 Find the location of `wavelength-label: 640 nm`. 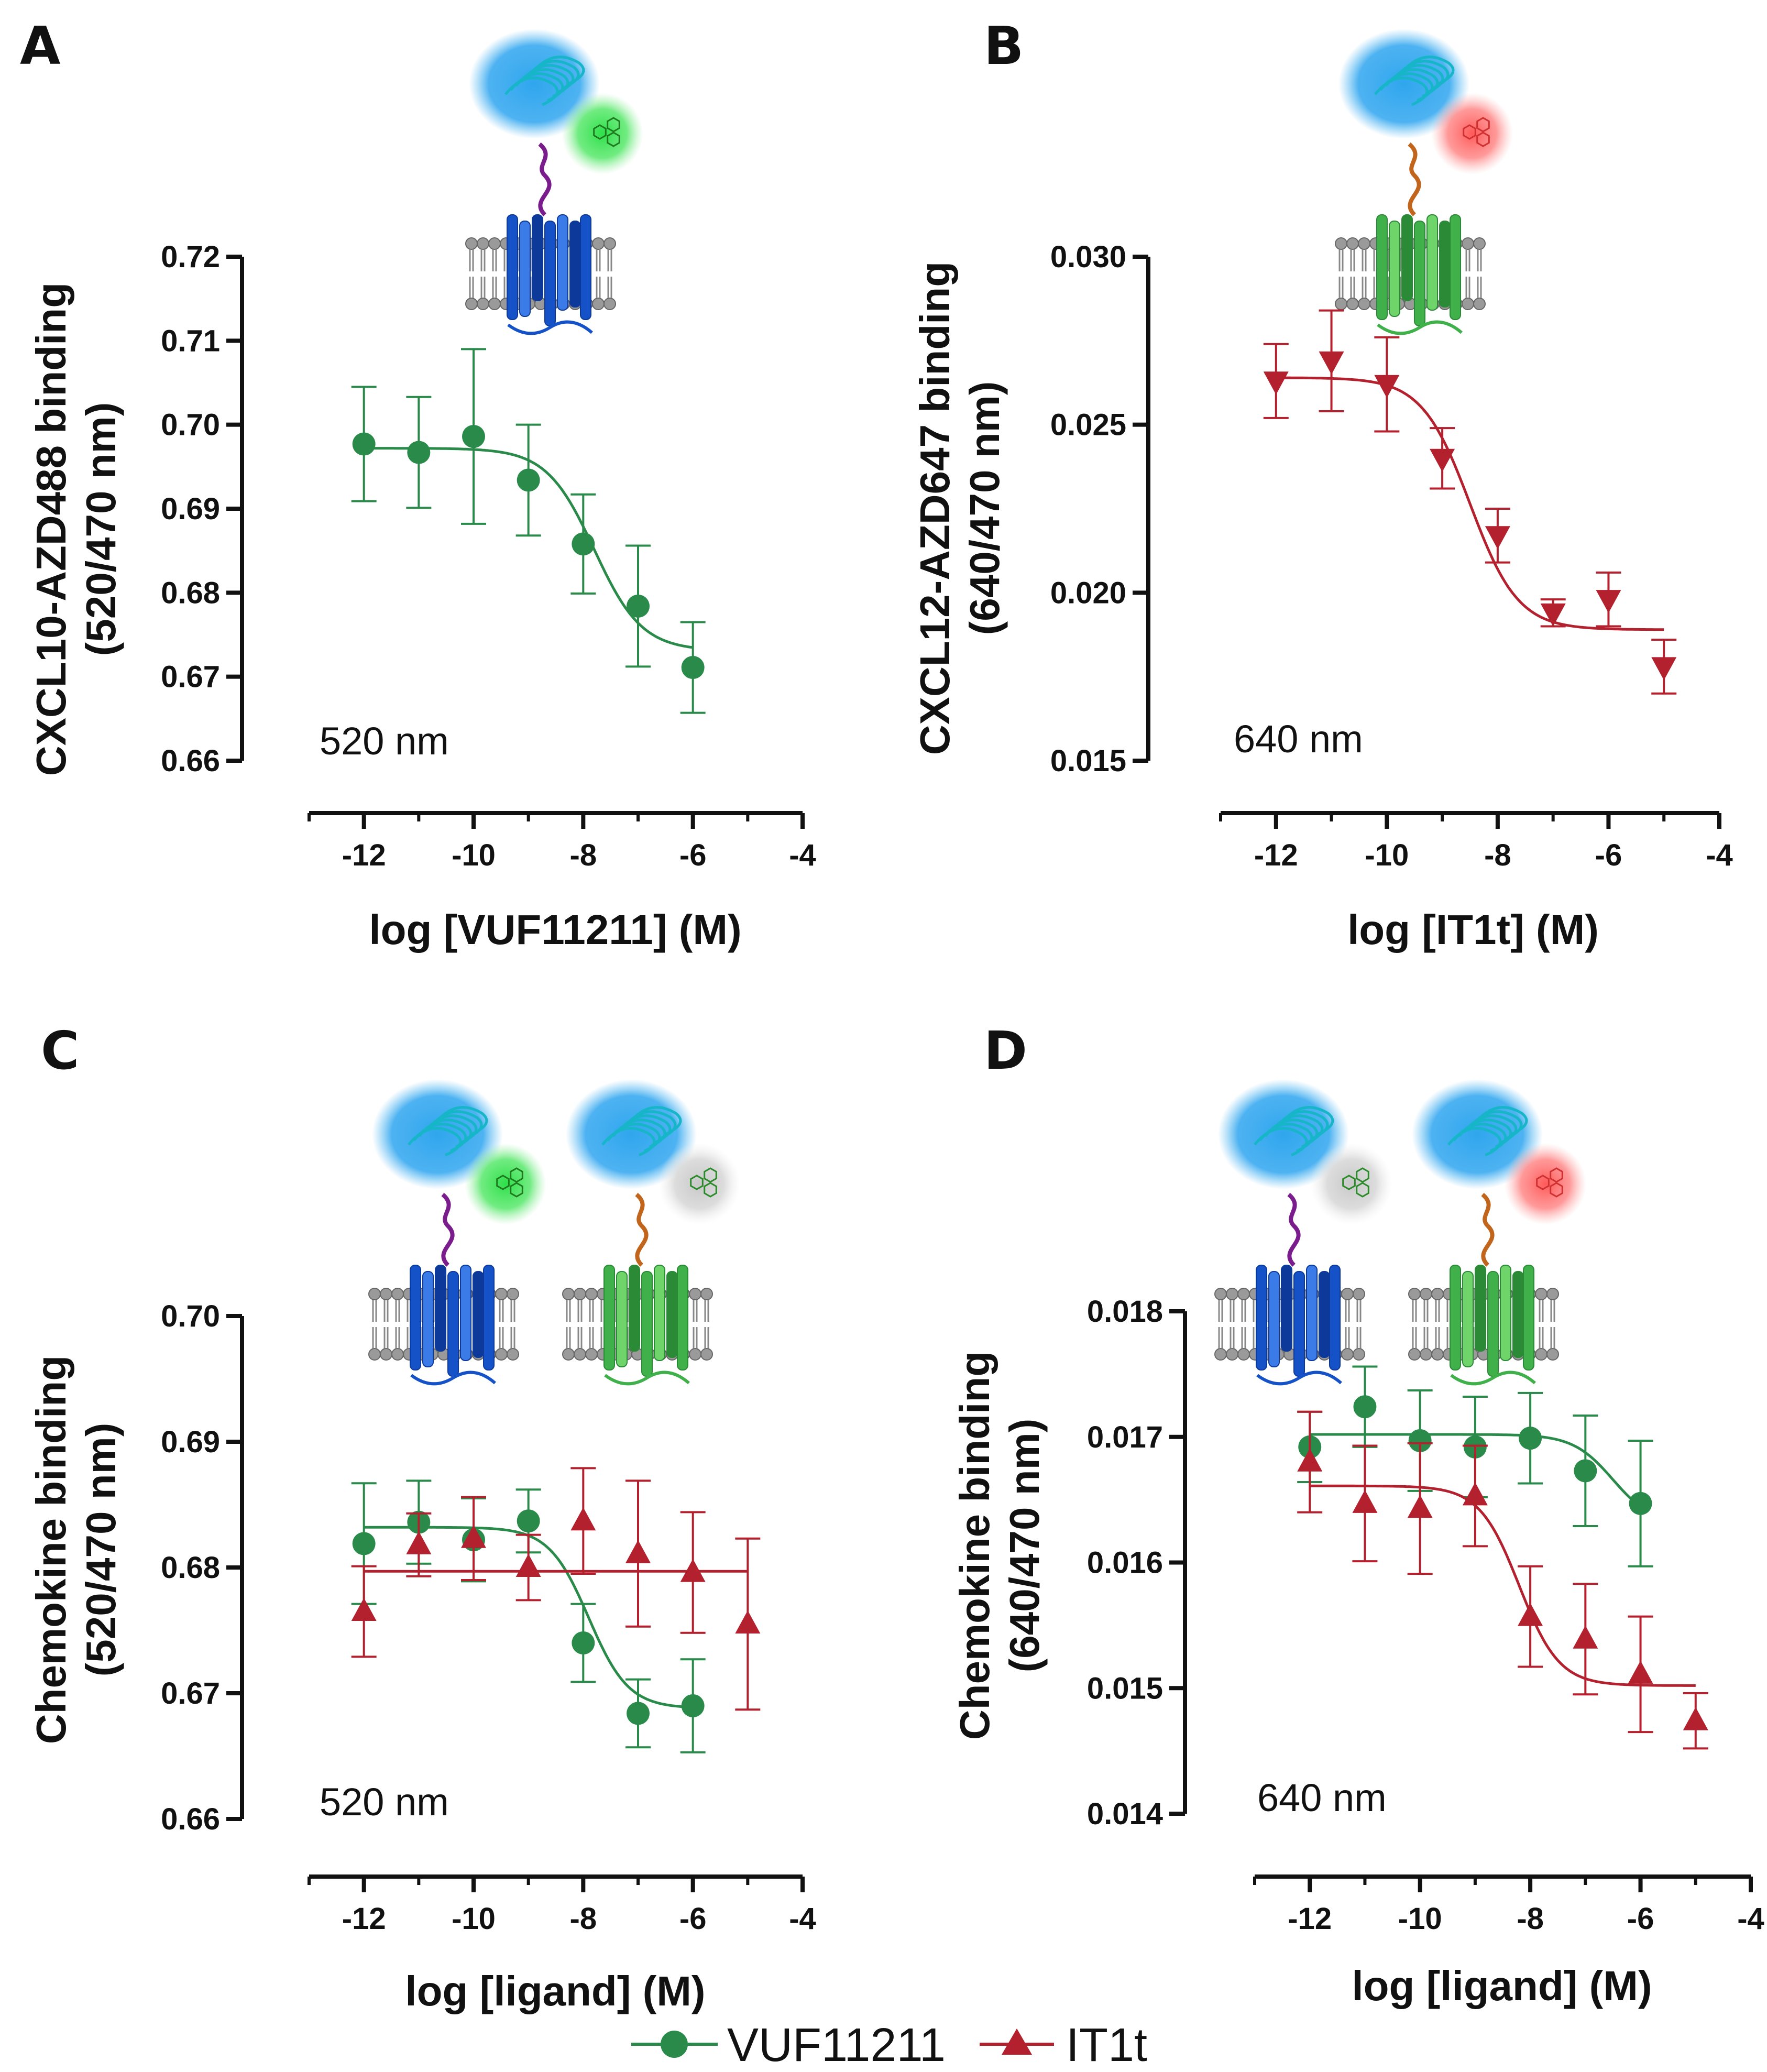

wavelength-label: 640 nm is located at coordinates (1298, 739).